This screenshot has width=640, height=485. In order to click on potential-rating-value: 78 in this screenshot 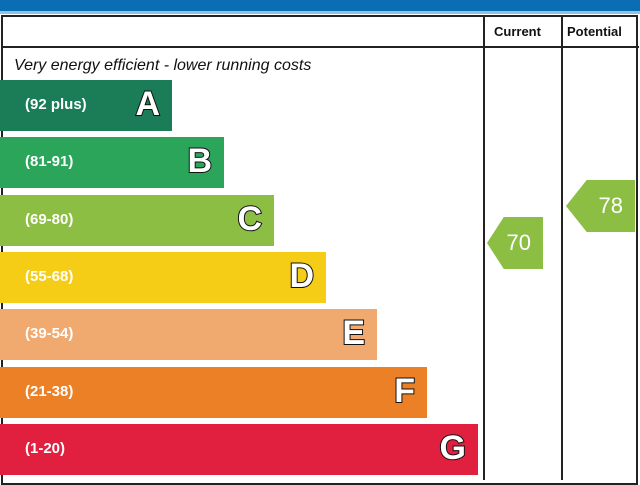, I will do `click(610, 205)`.